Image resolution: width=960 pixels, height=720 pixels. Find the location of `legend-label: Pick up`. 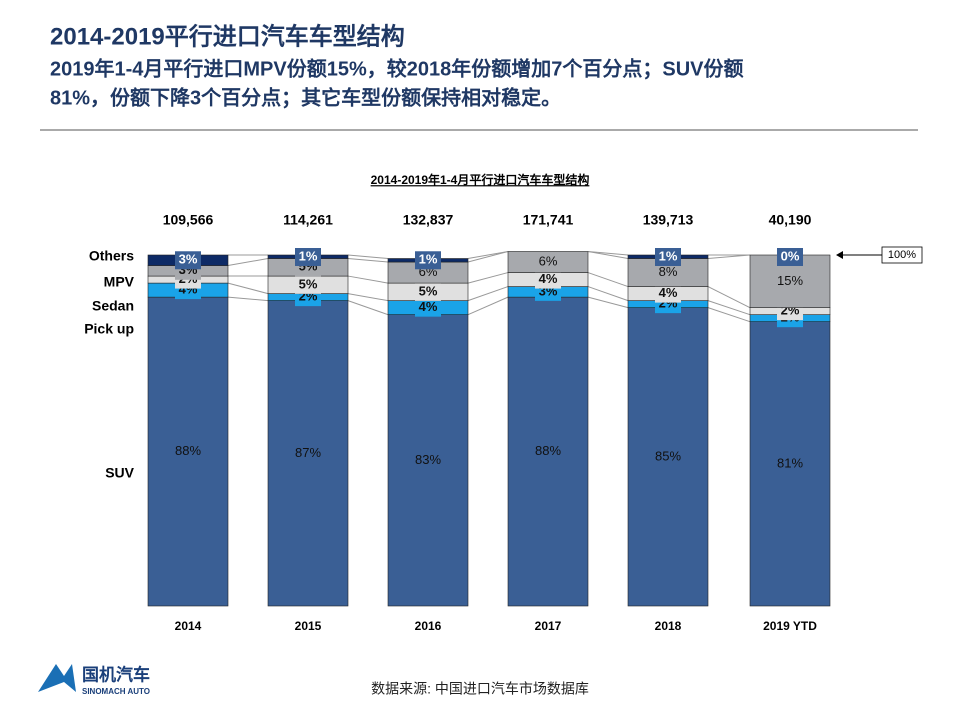

legend-label: Pick up is located at coordinates (109, 329).